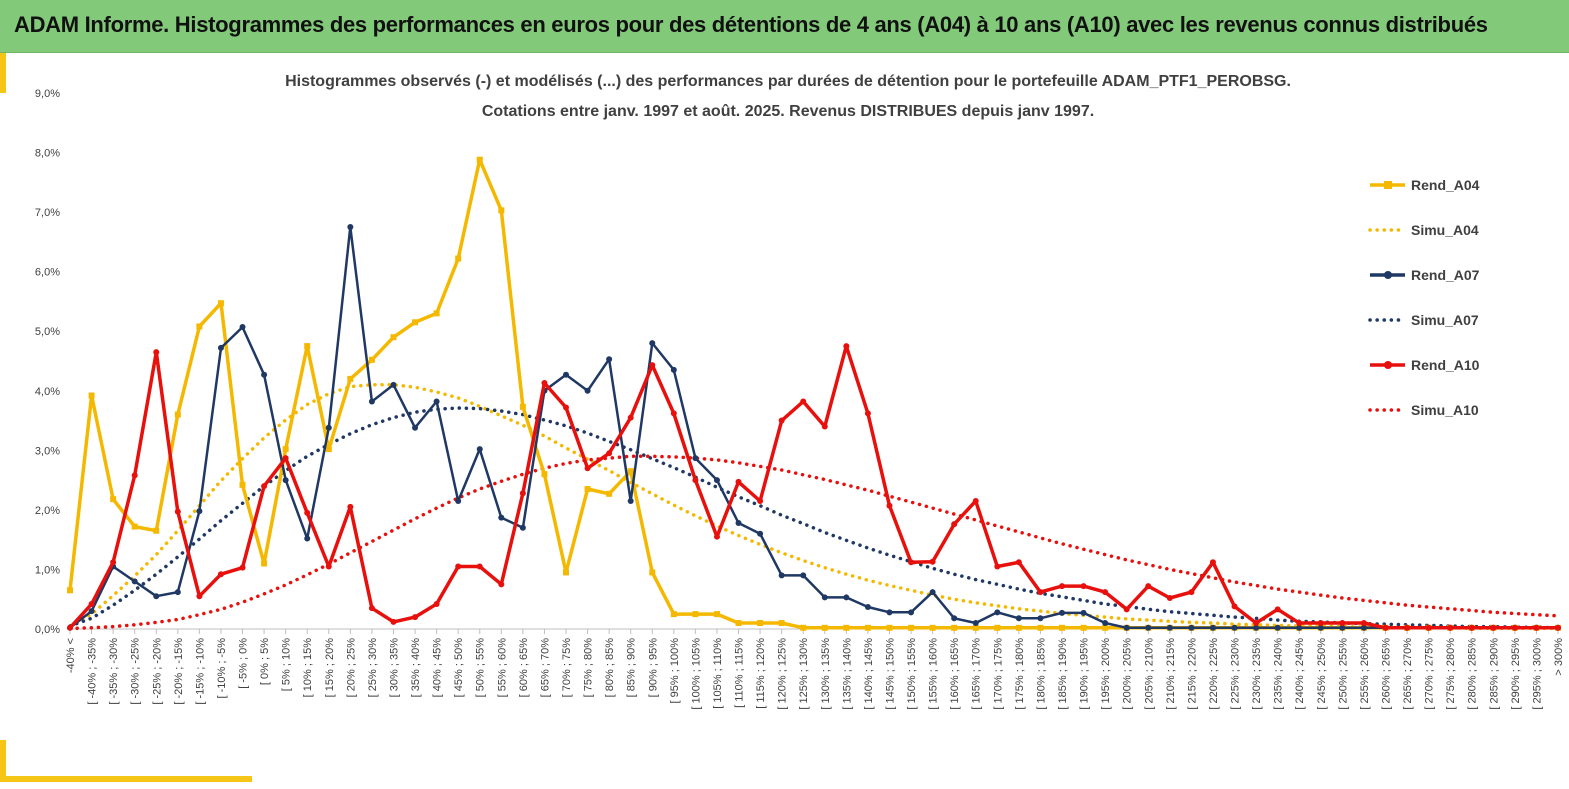 The width and height of the screenshot is (1569, 789). What do you see at coordinates (438, 668) in the screenshot?
I see `x-tick-label: [ 40% ; 45%` at bounding box center [438, 668].